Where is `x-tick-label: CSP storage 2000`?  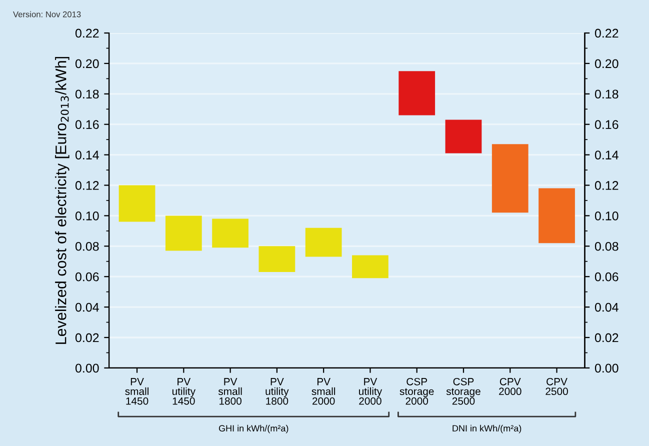 x-tick-label: CSP storage 2000 is located at coordinates (417, 391).